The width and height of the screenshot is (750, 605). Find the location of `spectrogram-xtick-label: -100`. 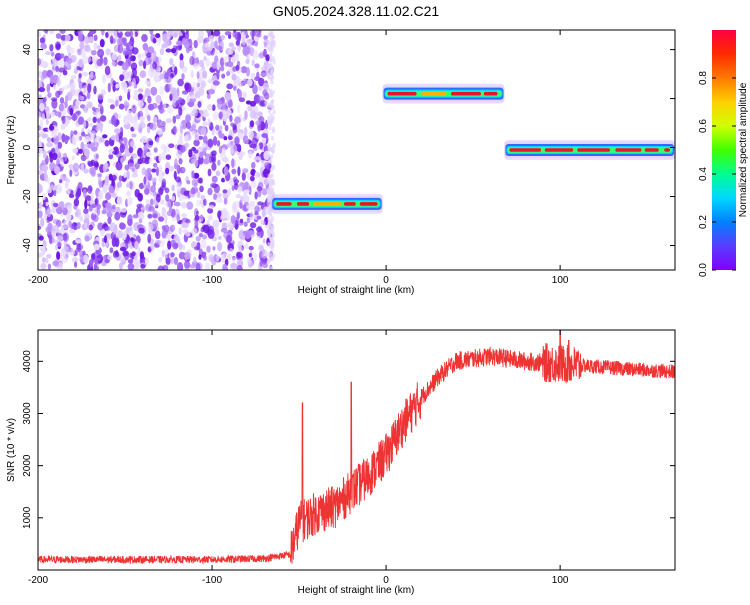

spectrogram-xtick-label: -100 is located at coordinates (212, 280).